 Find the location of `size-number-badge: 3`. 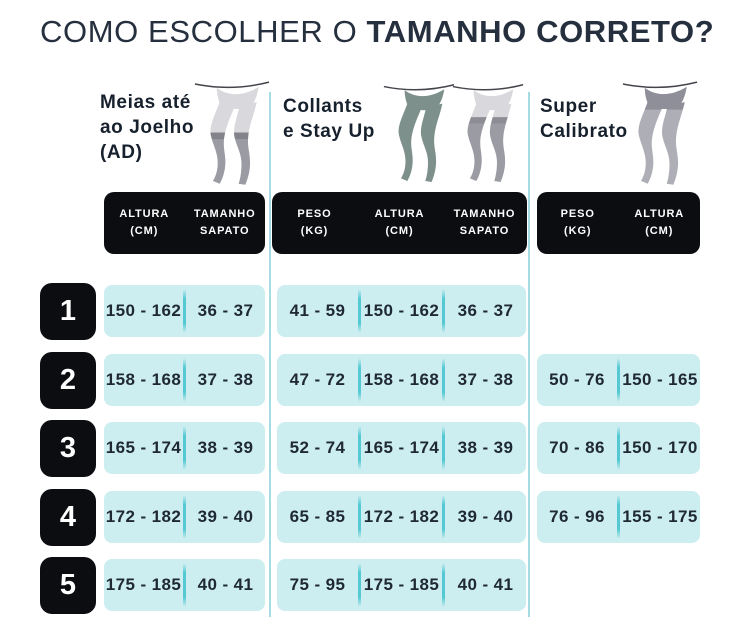

size-number-badge: 3 is located at coordinates (68, 448).